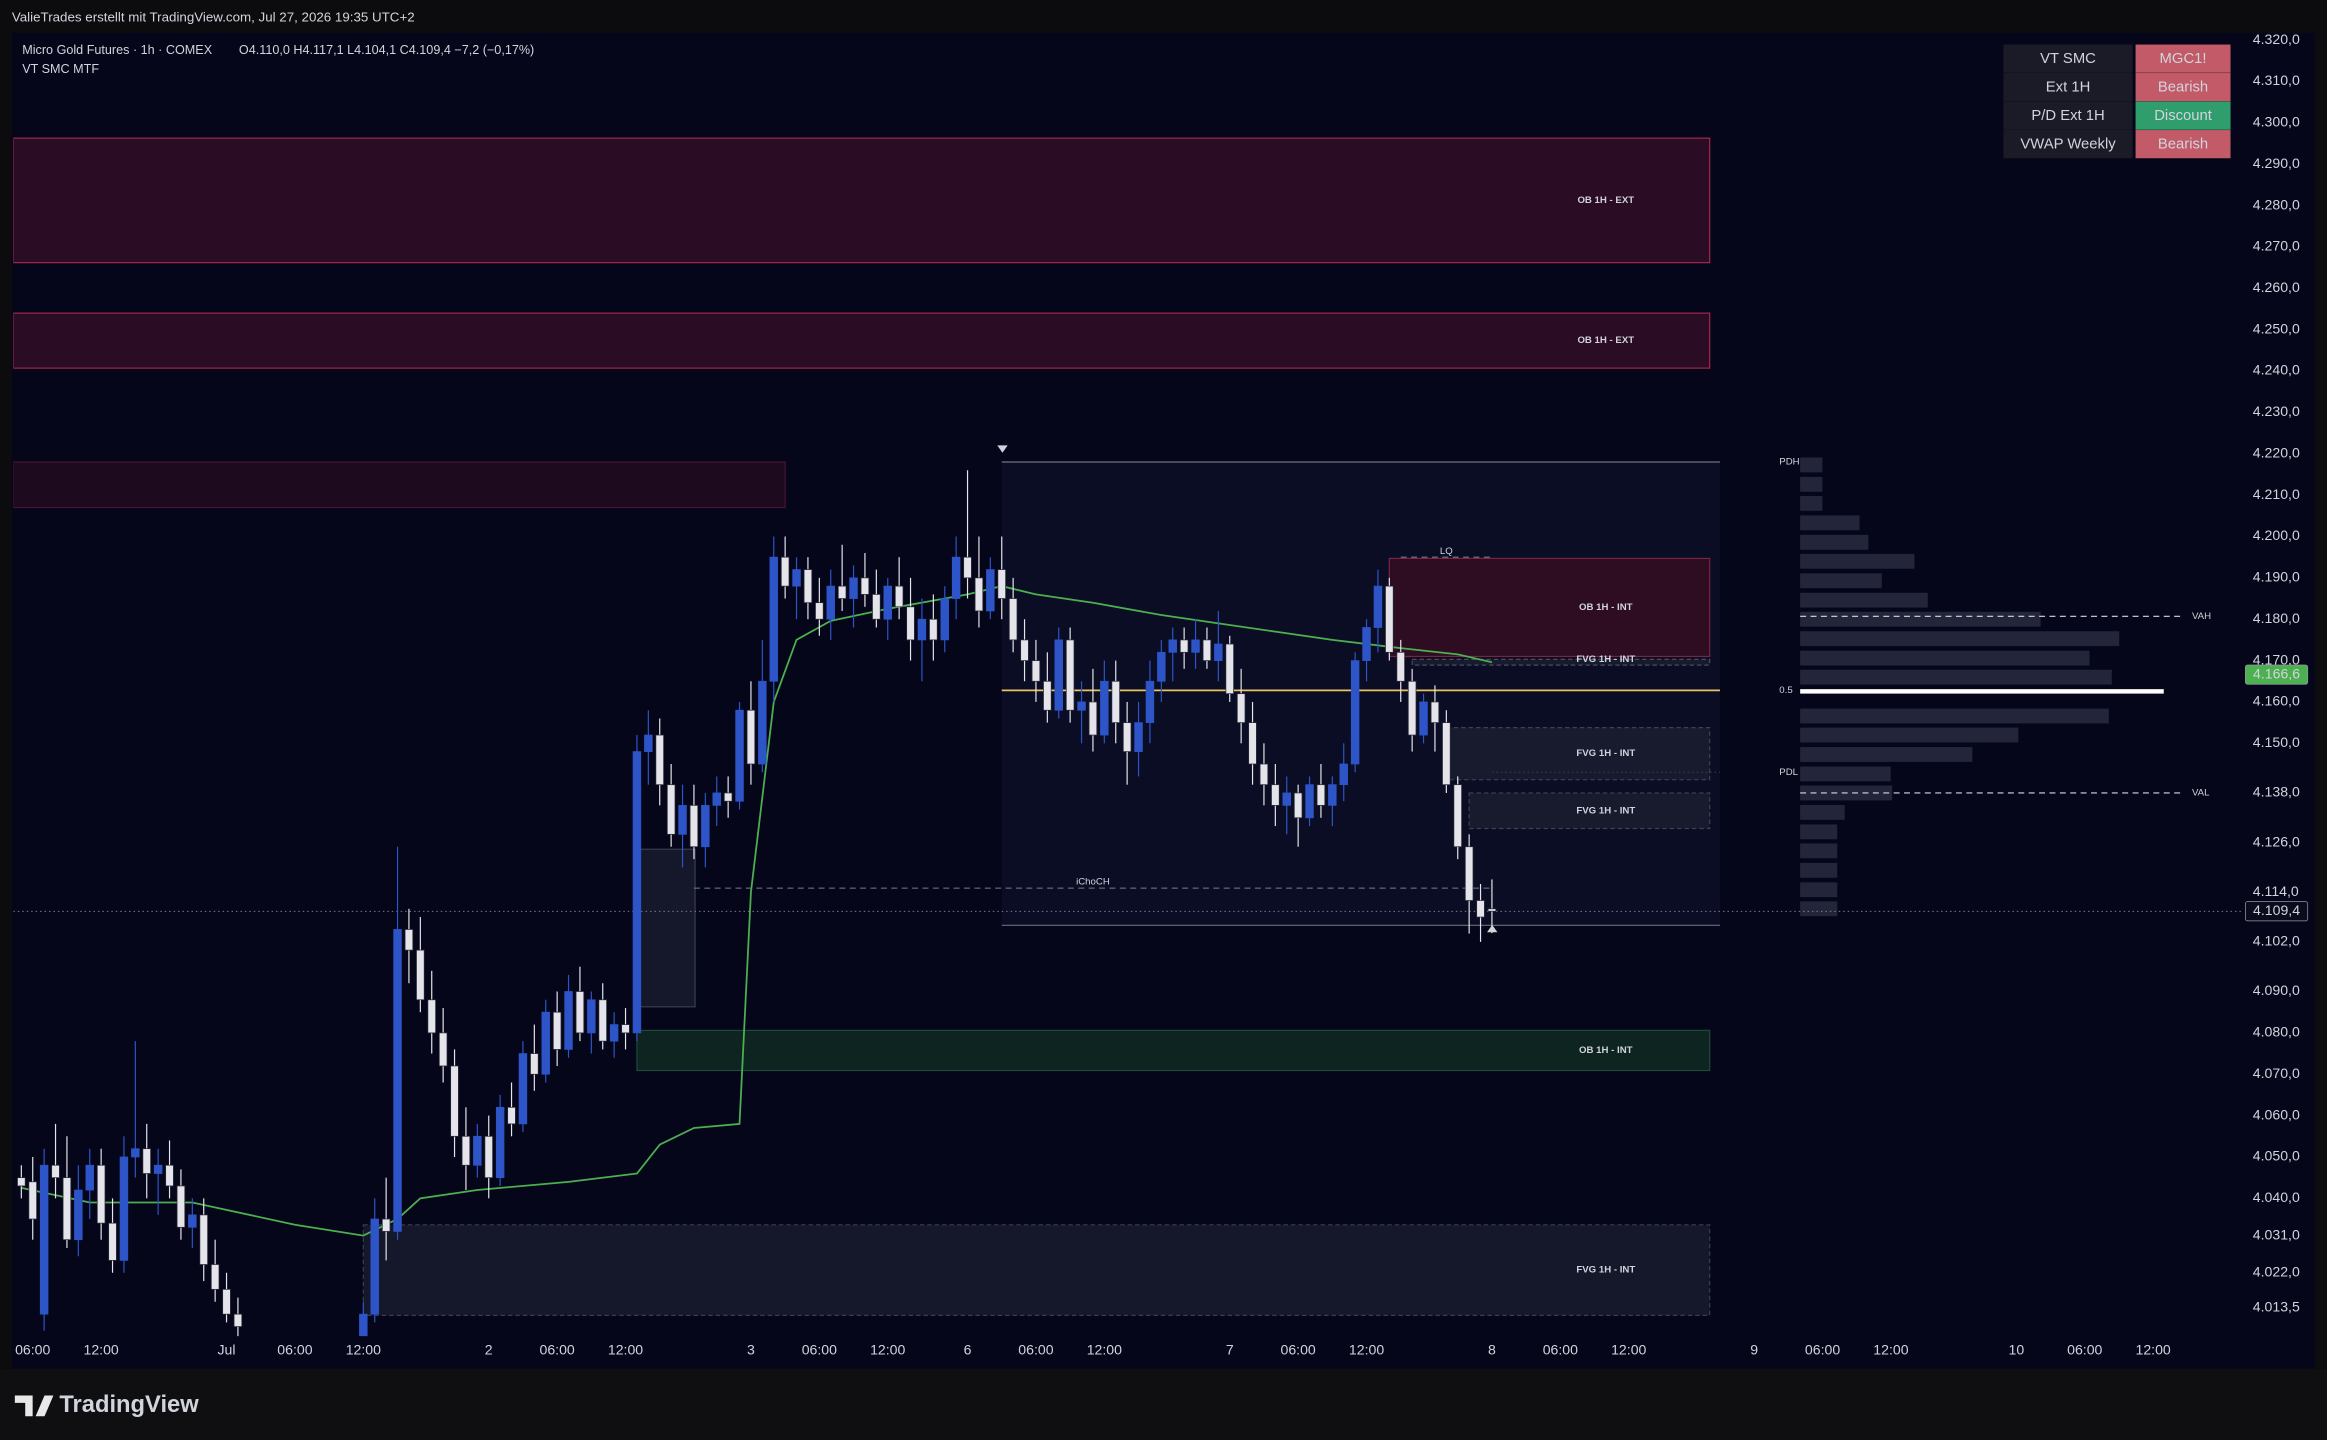 The height and width of the screenshot is (1440, 2327). What do you see at coordinates (1606, 607) in the screenshot?
I see `zone-label: OB 1H - INT` at bounding box center [1606, 607].